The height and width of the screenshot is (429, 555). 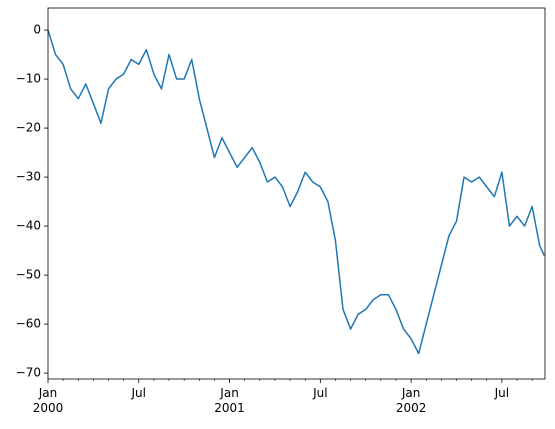 What do you see at coordinates (28, 373) in the screenshot?
I see `y-tick-label: −70` at bounding box center [28, 373].